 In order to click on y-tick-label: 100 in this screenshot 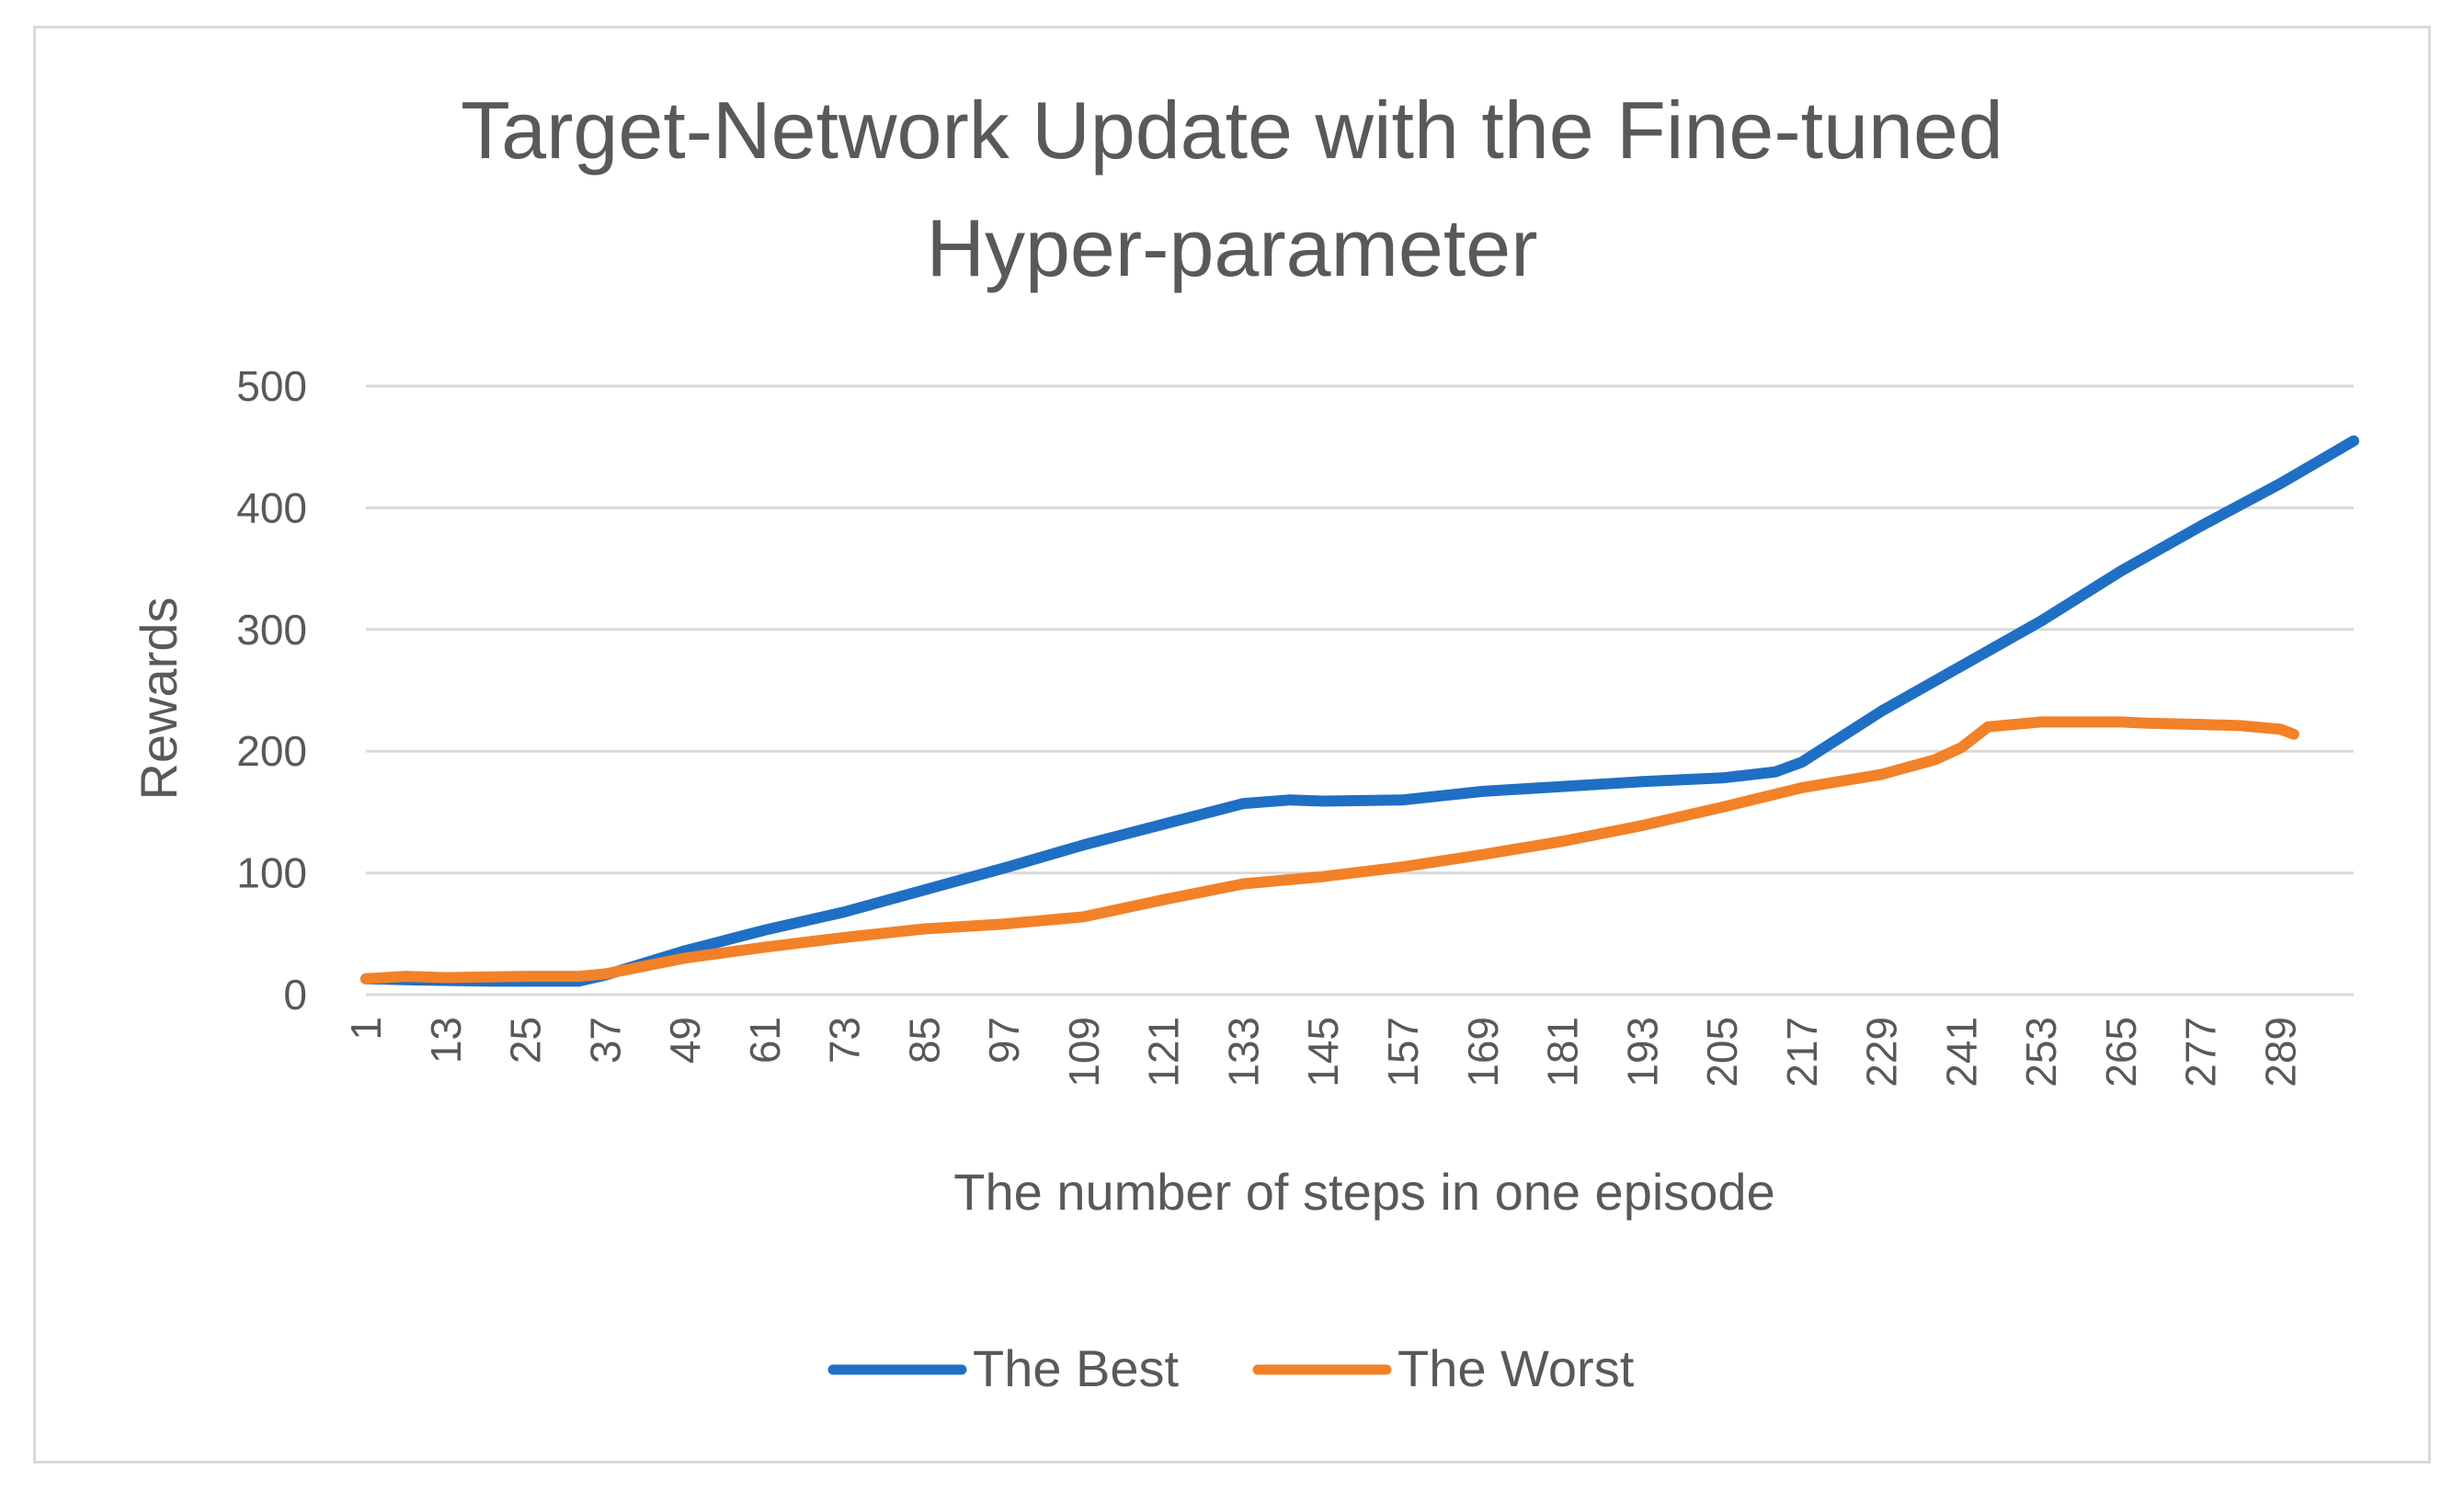, I will do `click(271, 873)`.